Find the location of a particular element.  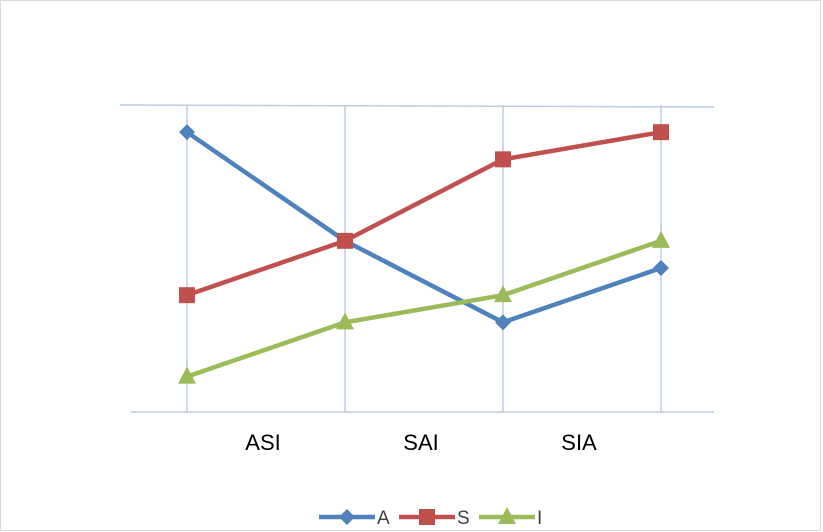

category-labels: ASI SAI SIA is located at coordinates (421, 442).